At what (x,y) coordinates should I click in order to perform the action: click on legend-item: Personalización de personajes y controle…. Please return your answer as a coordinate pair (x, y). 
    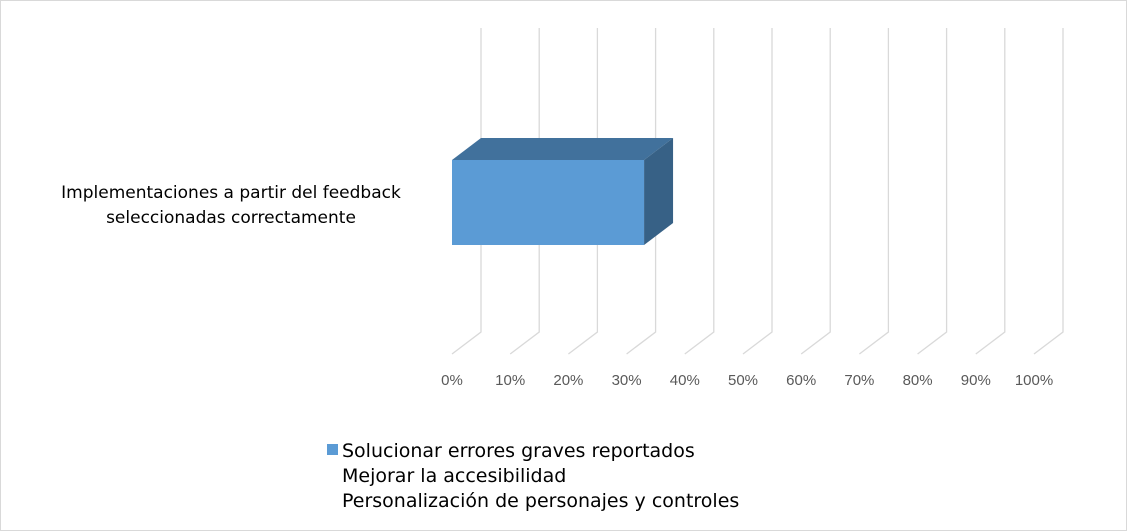
    Looking at the image, I should click on (540, 501).